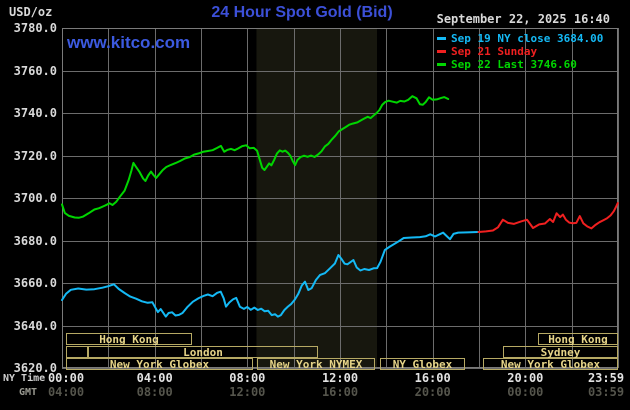 This screenshot has width=630, height=410. Describe the element at coordinates (35, 368) in the screenshot. I see `y-axis-tick-label: 3620.0` at that location.